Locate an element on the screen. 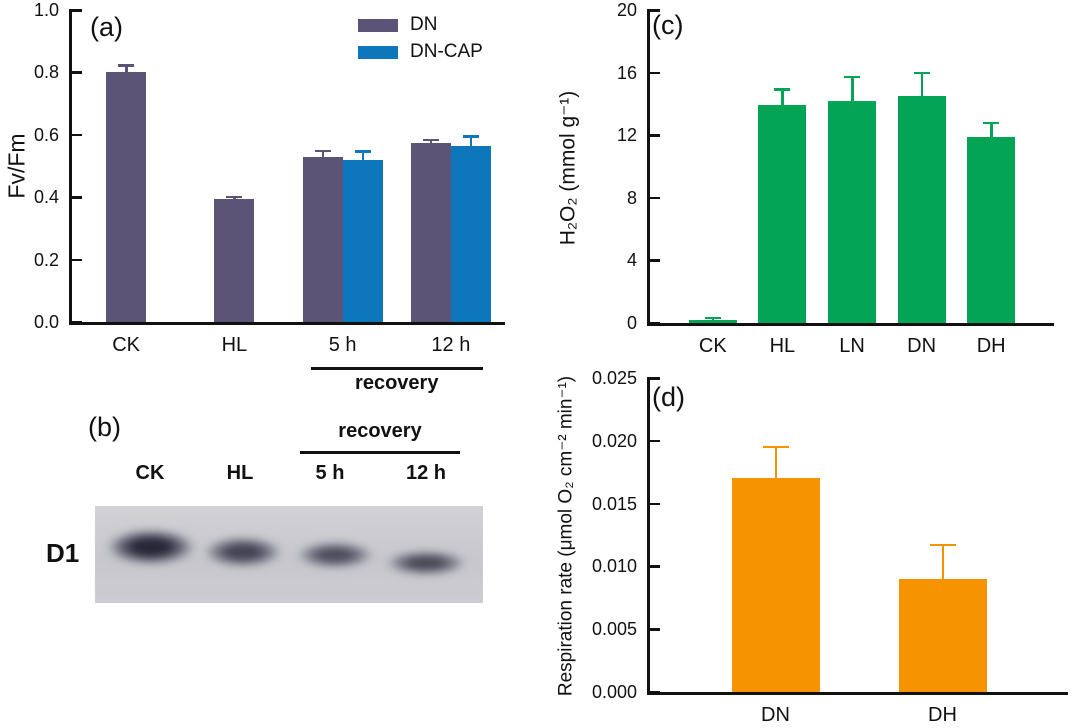  y-axis-title-c: H₂O₂ (mmol g⁻¹) is located at coordinates (568, 168).